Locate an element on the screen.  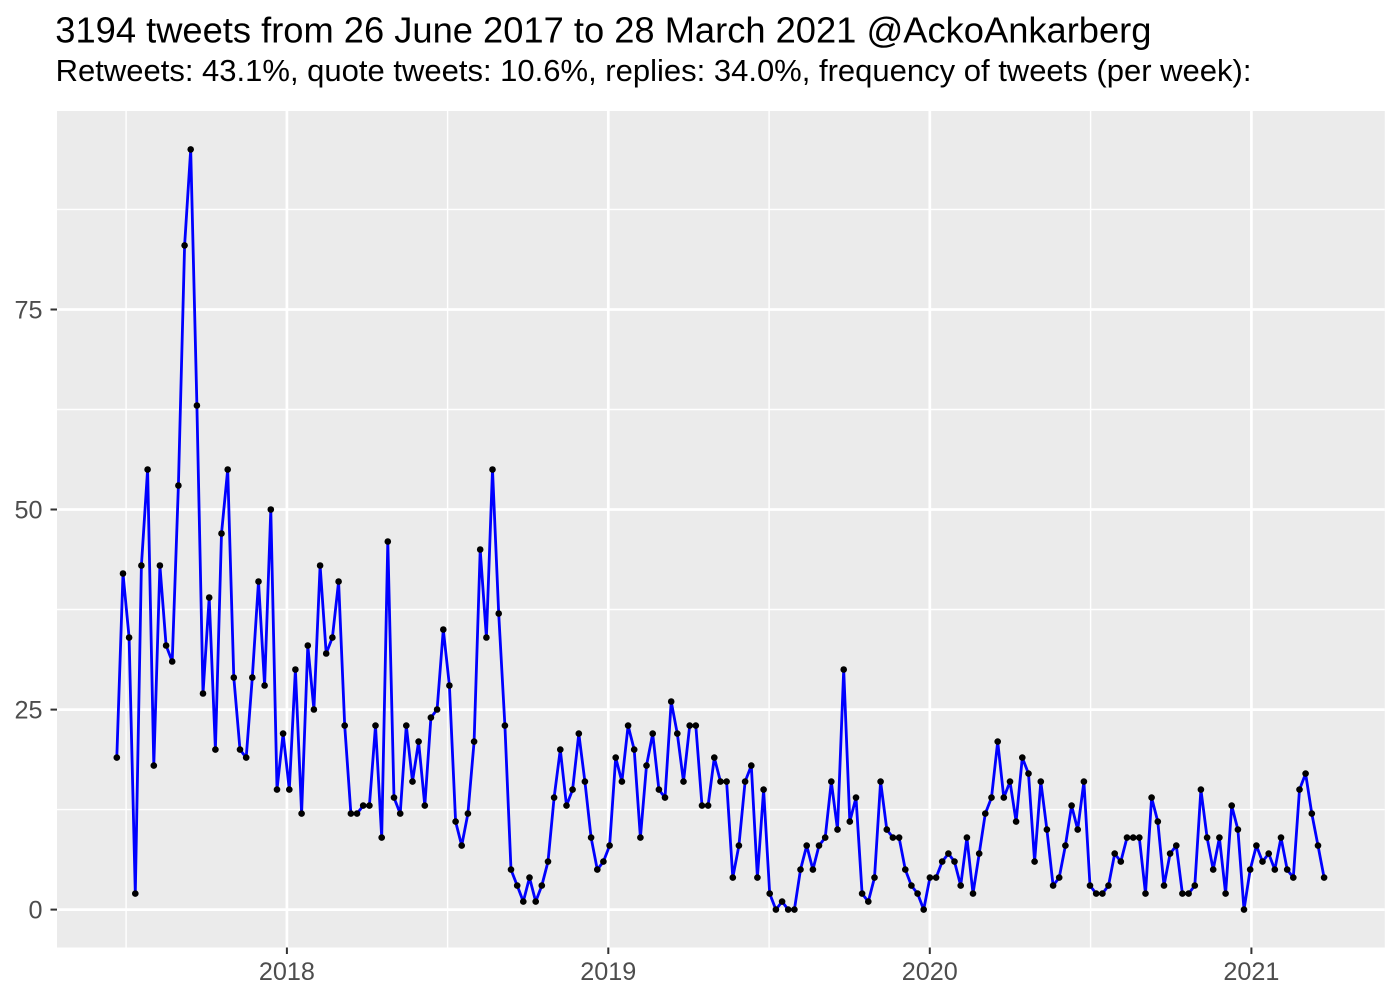
svg-text: 25 is located at coordinates (28, 711).